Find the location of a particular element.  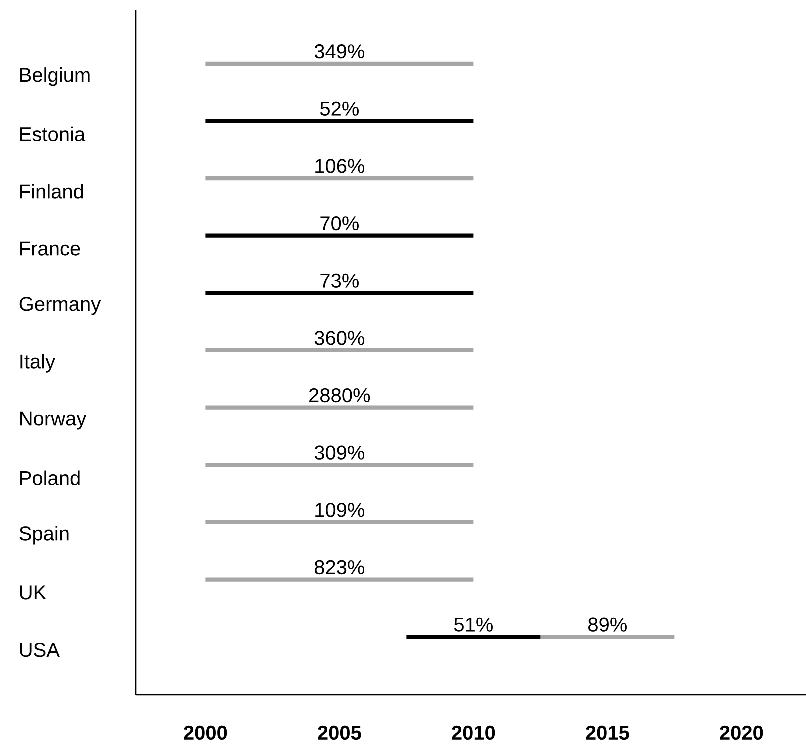

annotation: 70% is located at coordinates (339, 223).